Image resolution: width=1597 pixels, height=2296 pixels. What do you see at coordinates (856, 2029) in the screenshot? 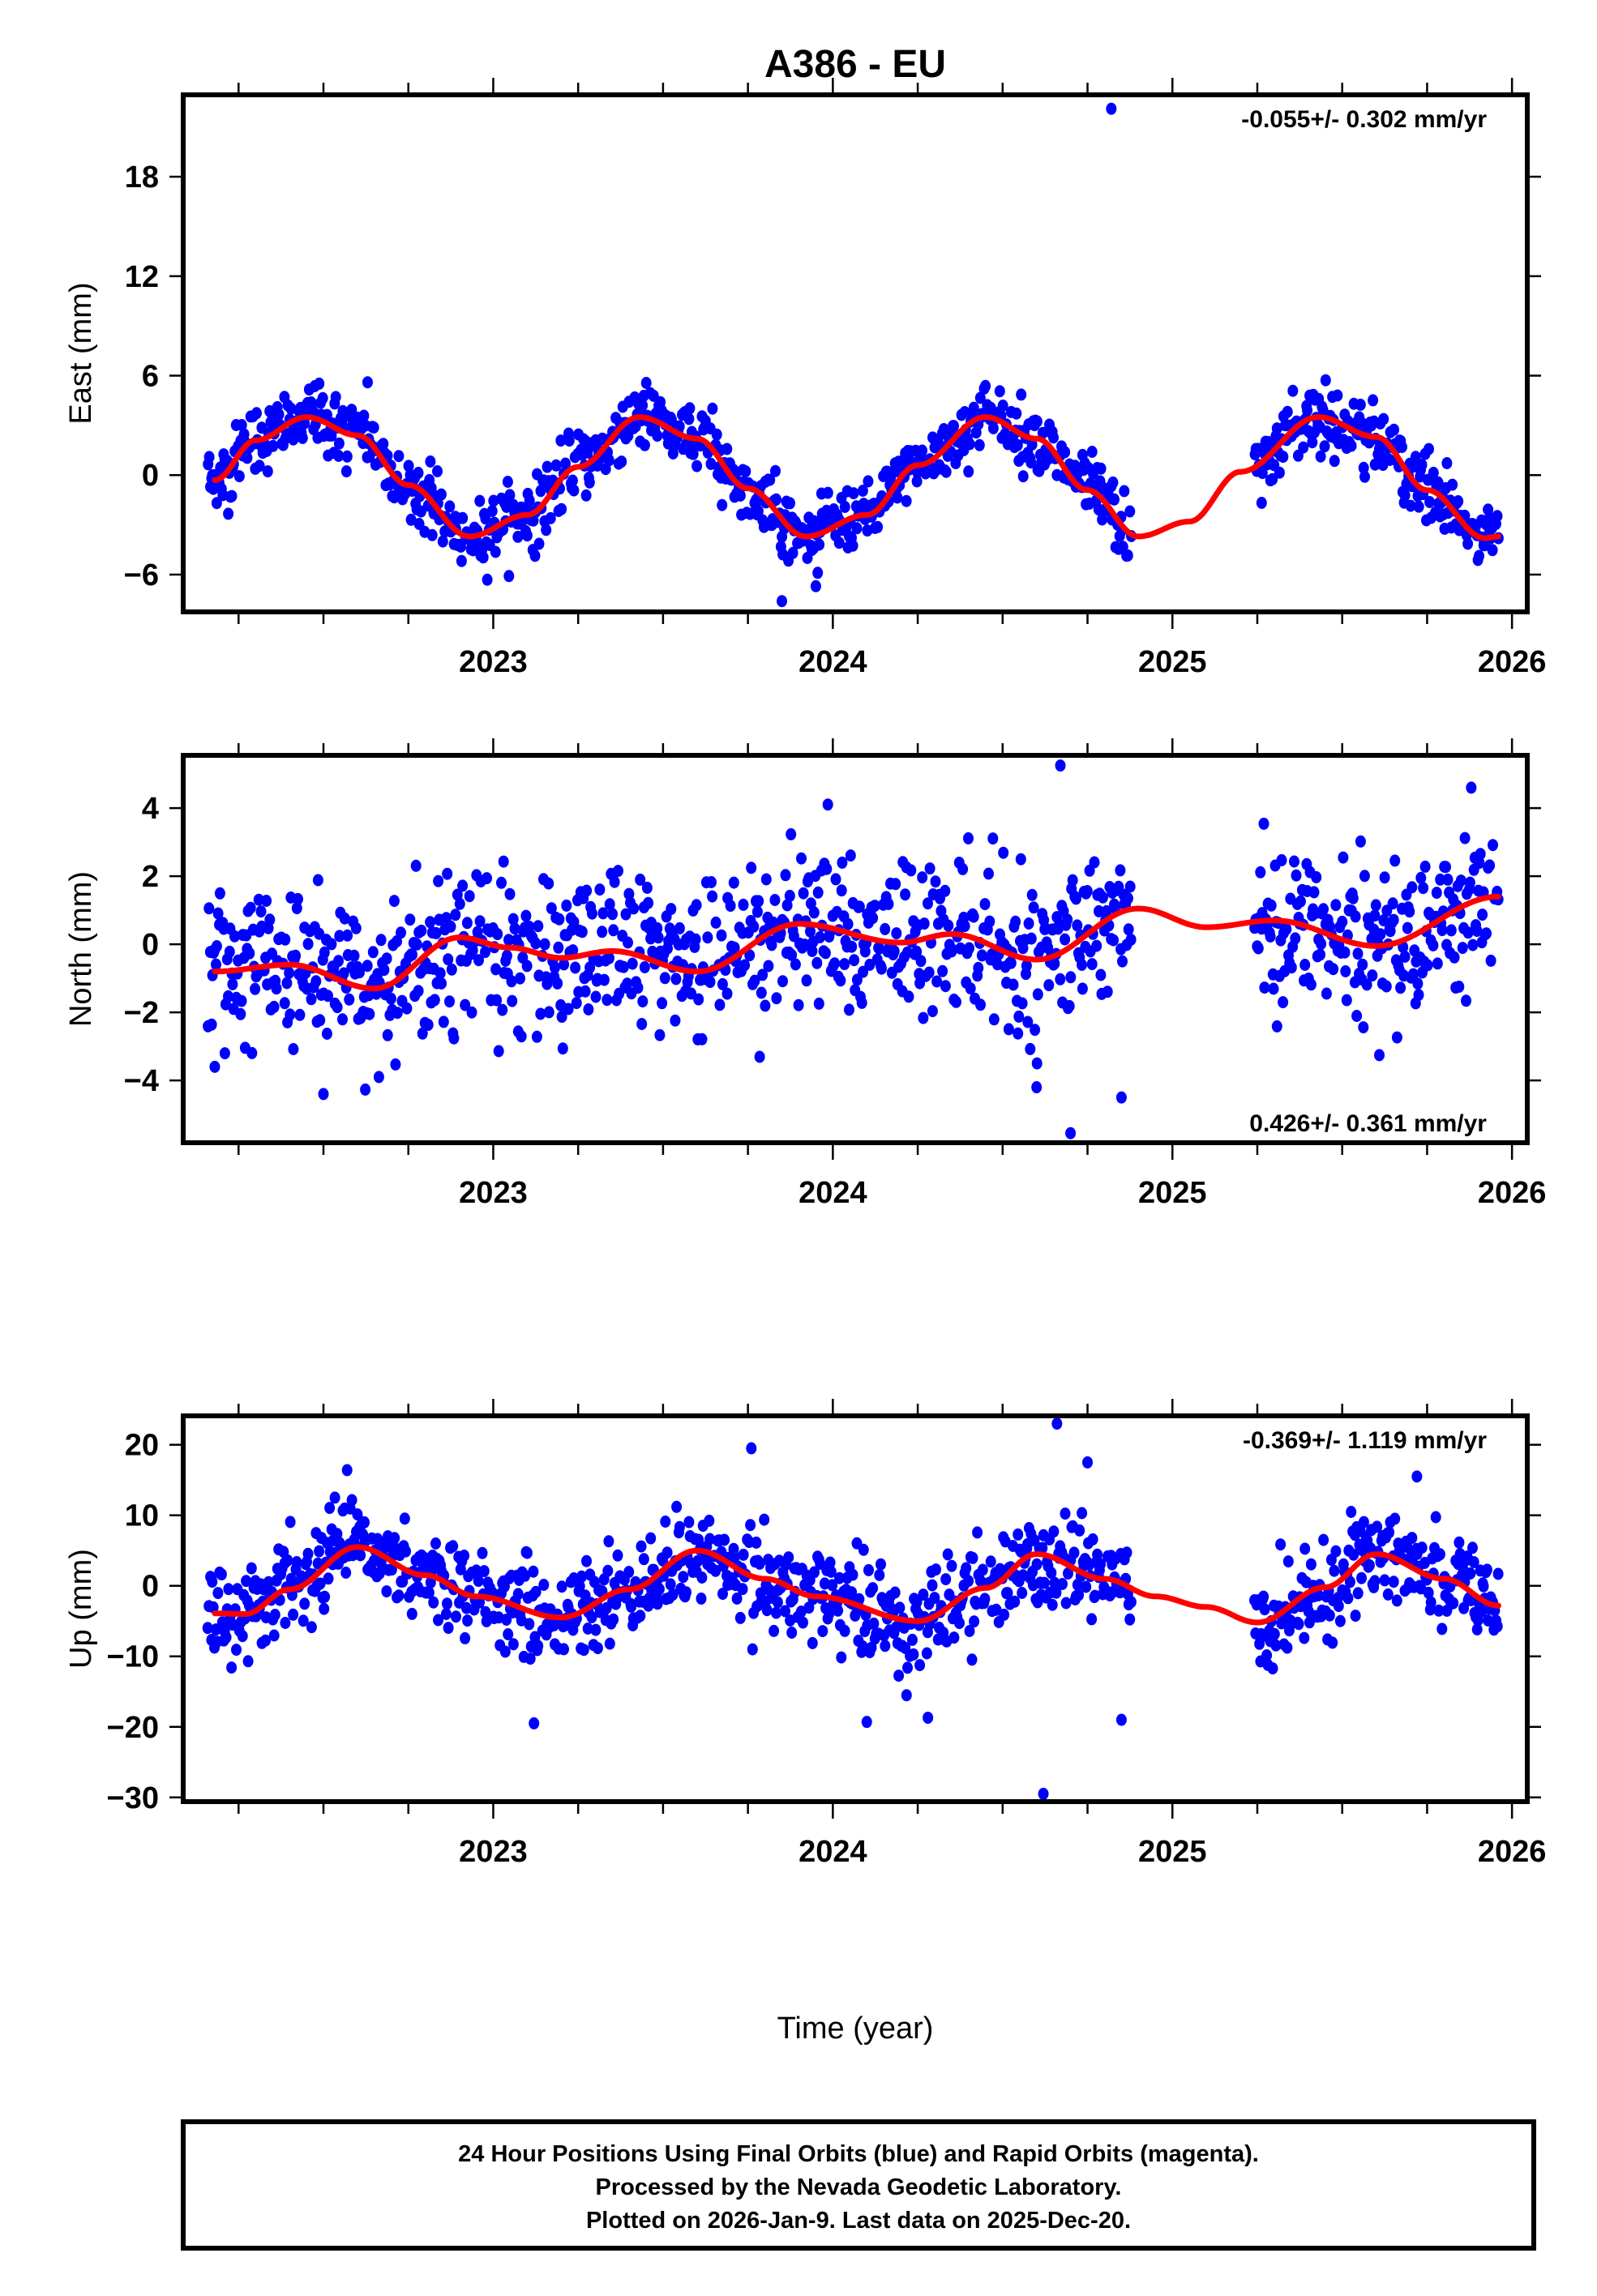
I see `x-axis-label: Time (year)` at bounding box center [856, 2029].